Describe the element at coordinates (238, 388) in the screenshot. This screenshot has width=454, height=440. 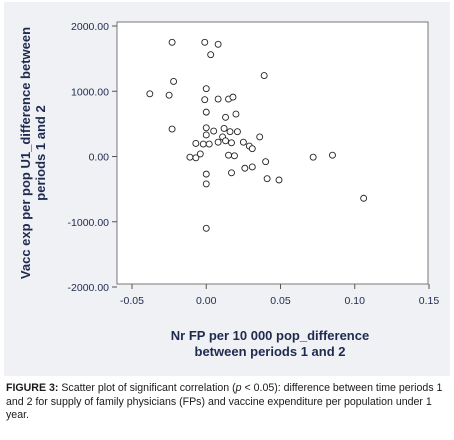
I see `caption-p-symbol: p` at that location.